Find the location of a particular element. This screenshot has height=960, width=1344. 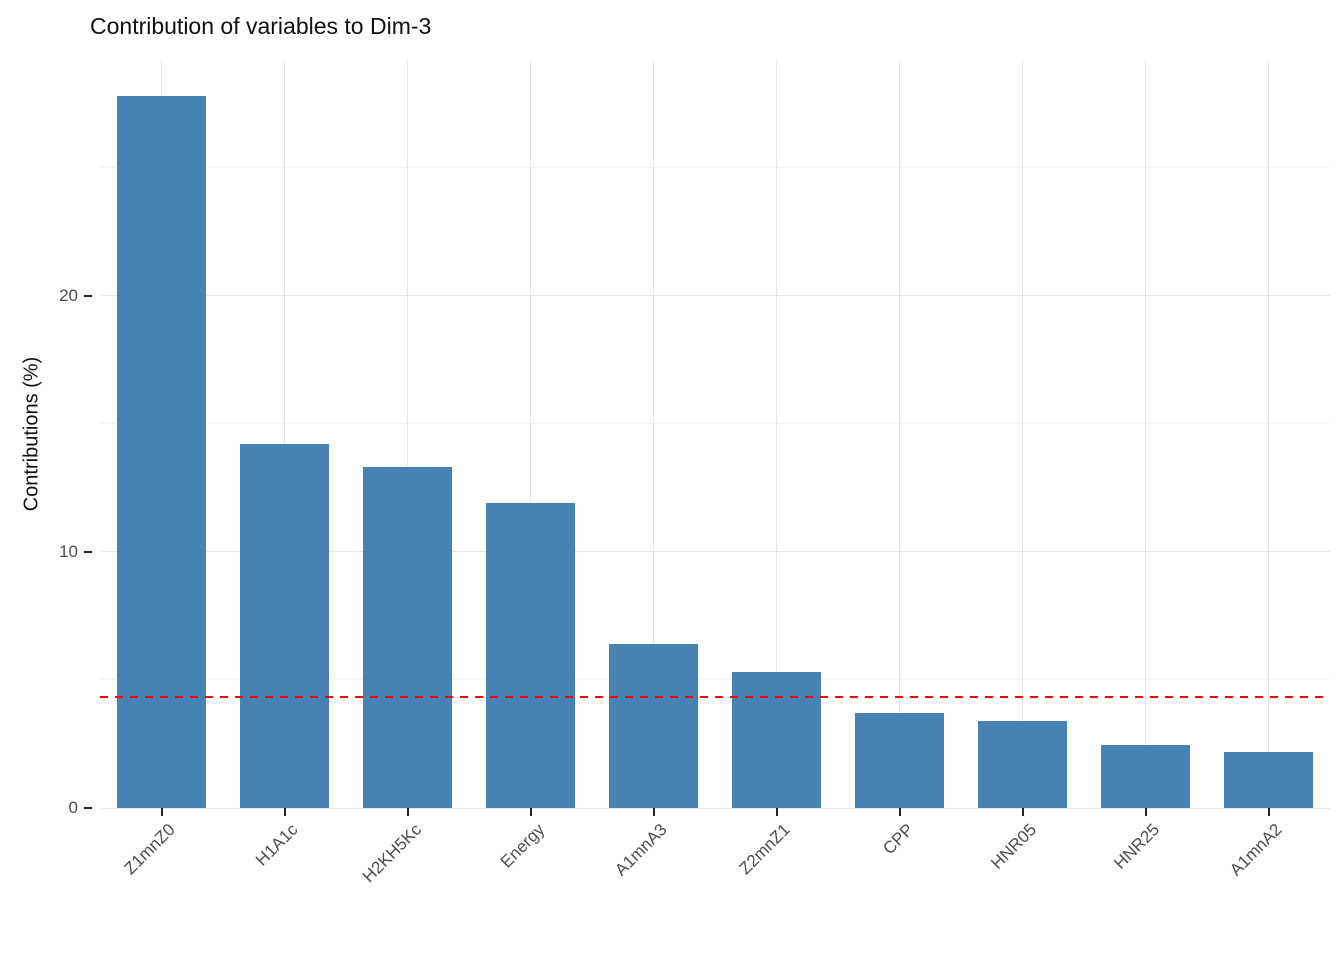

y-tick-label: 20 is located at coordinates (68, 295).